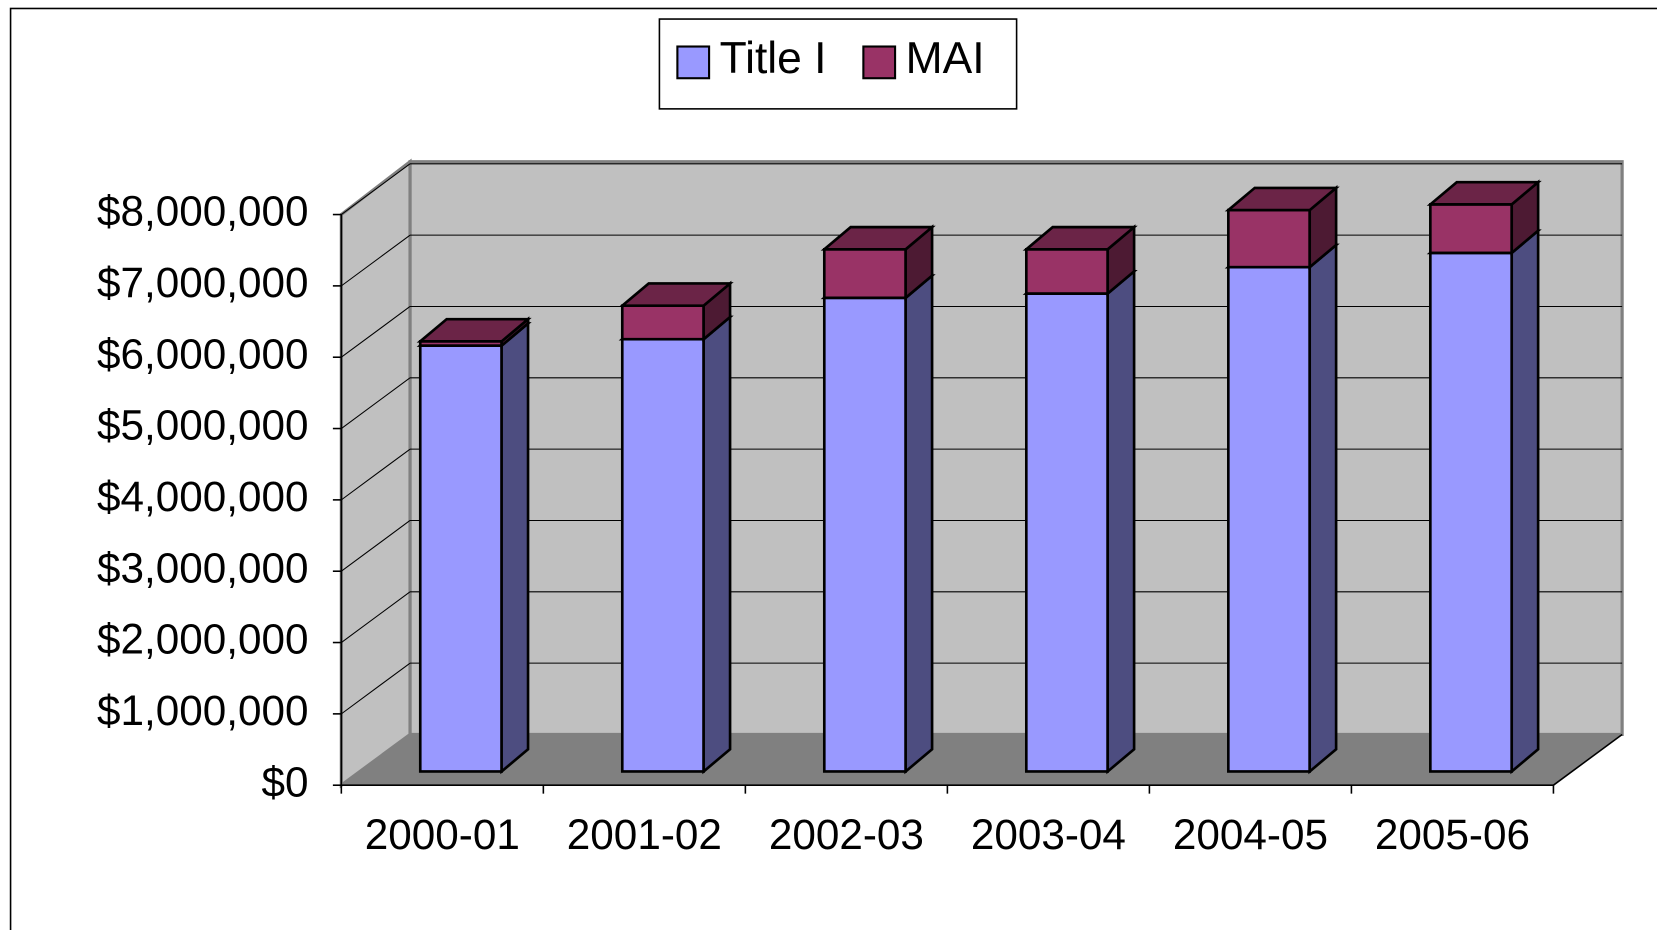 Image resolution: width=1657 pixels, height=930 pixels. Describe the element at coordinates (203, 639) in the screenshot. I see `y-tick-label: $2,000,000` at that location.